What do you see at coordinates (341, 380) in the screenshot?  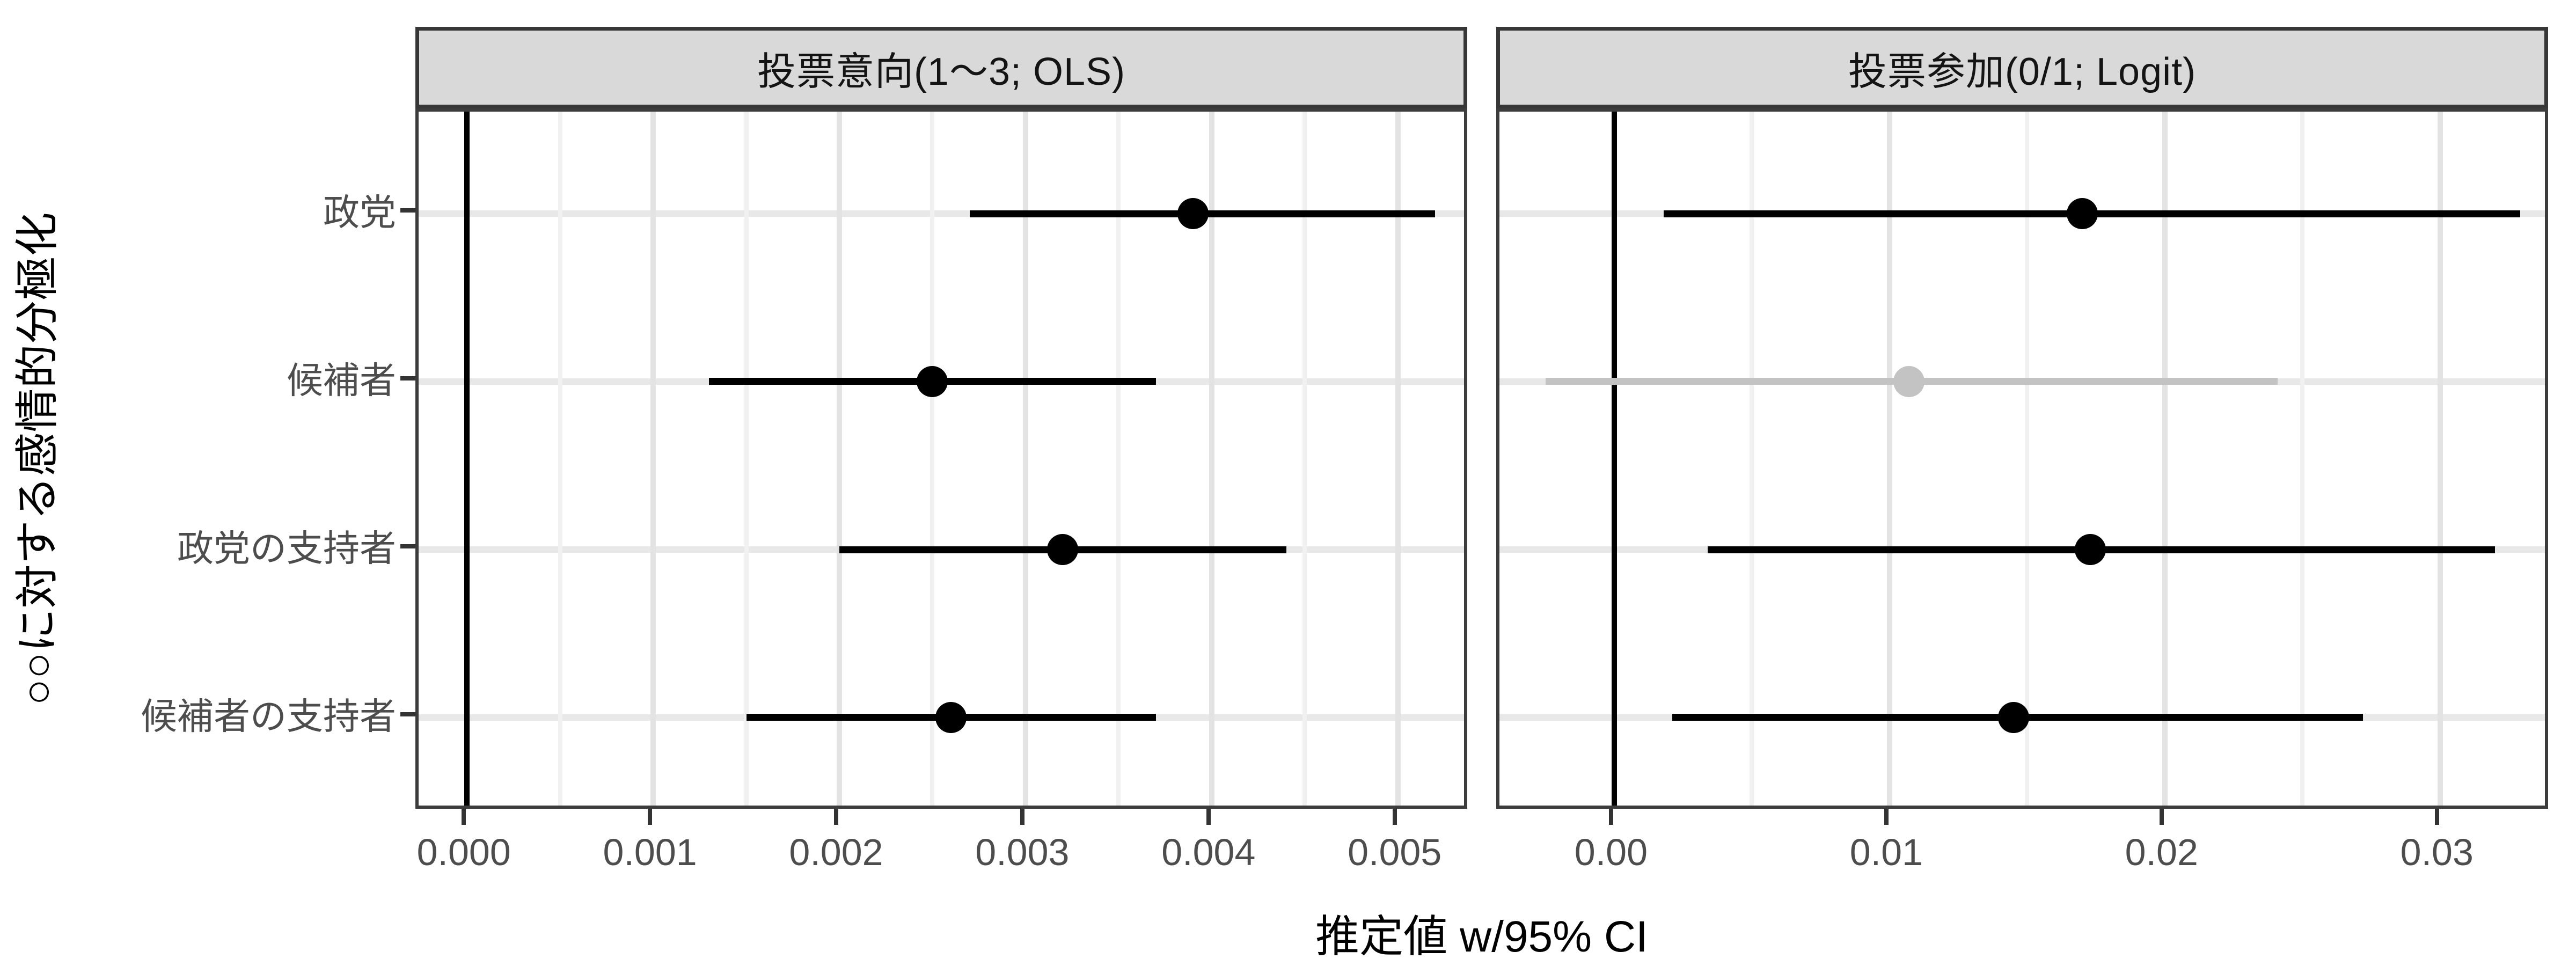 I see `y-tick-label: 候補者` at bounding box center [341, 380].